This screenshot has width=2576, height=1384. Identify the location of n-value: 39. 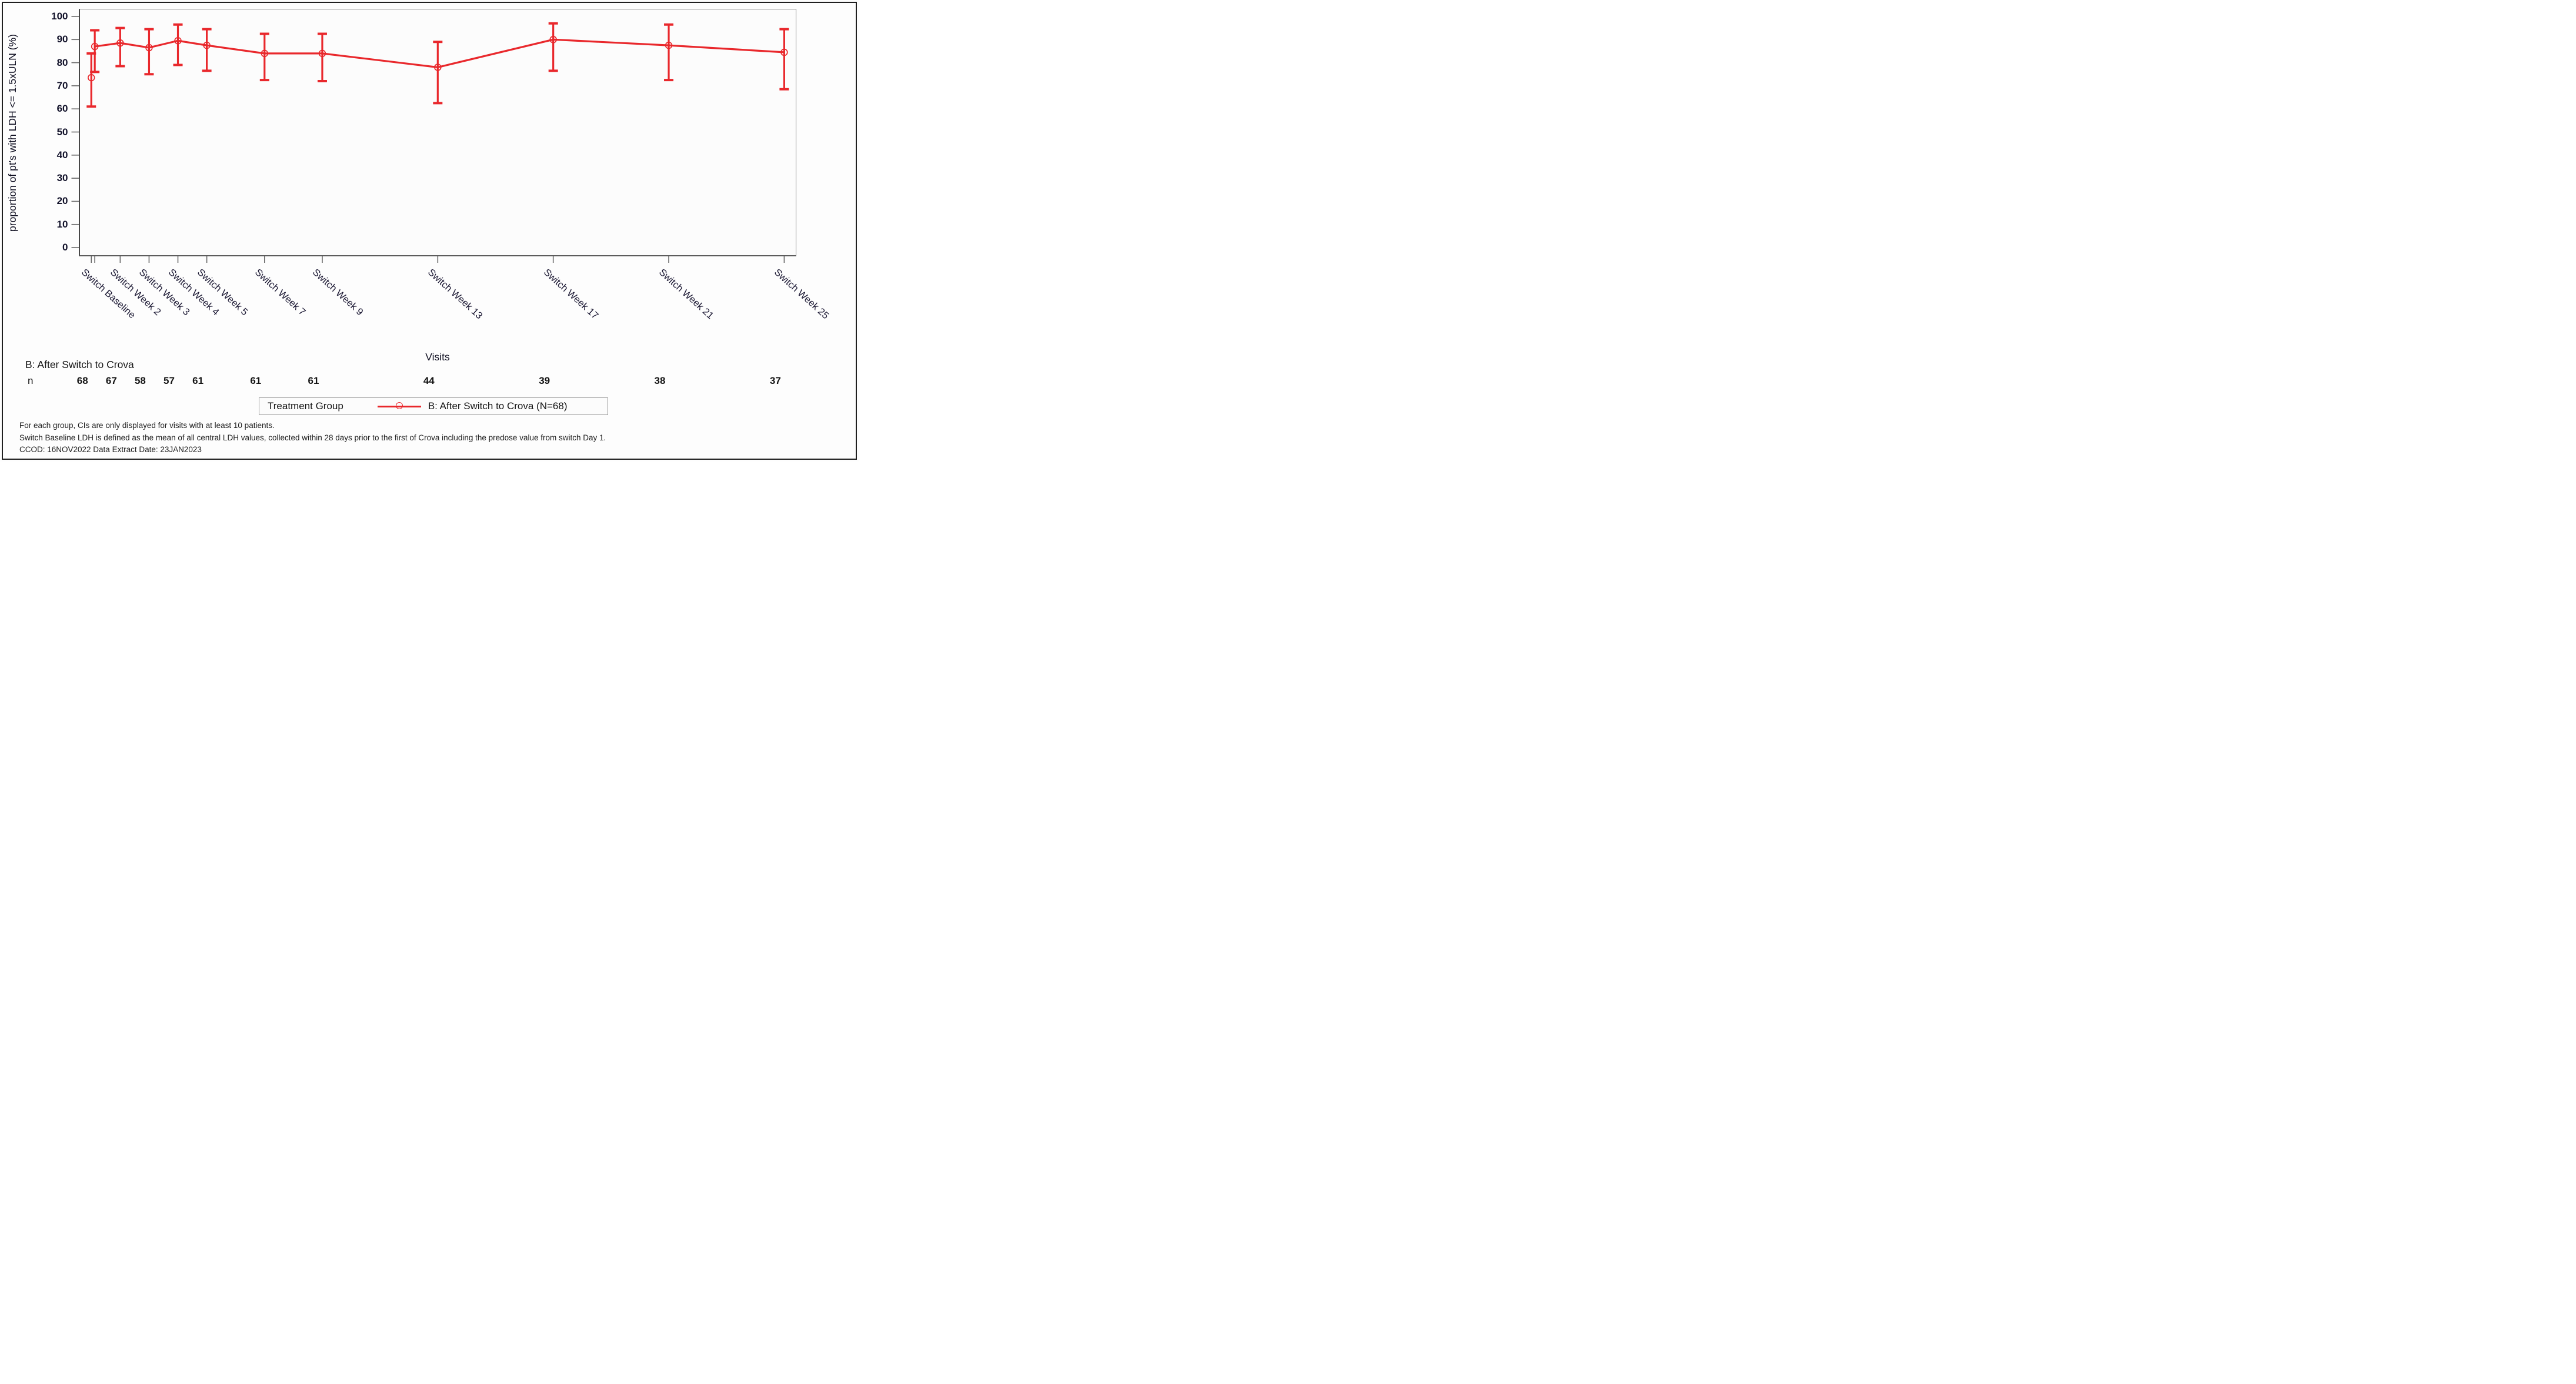
(544, 381).